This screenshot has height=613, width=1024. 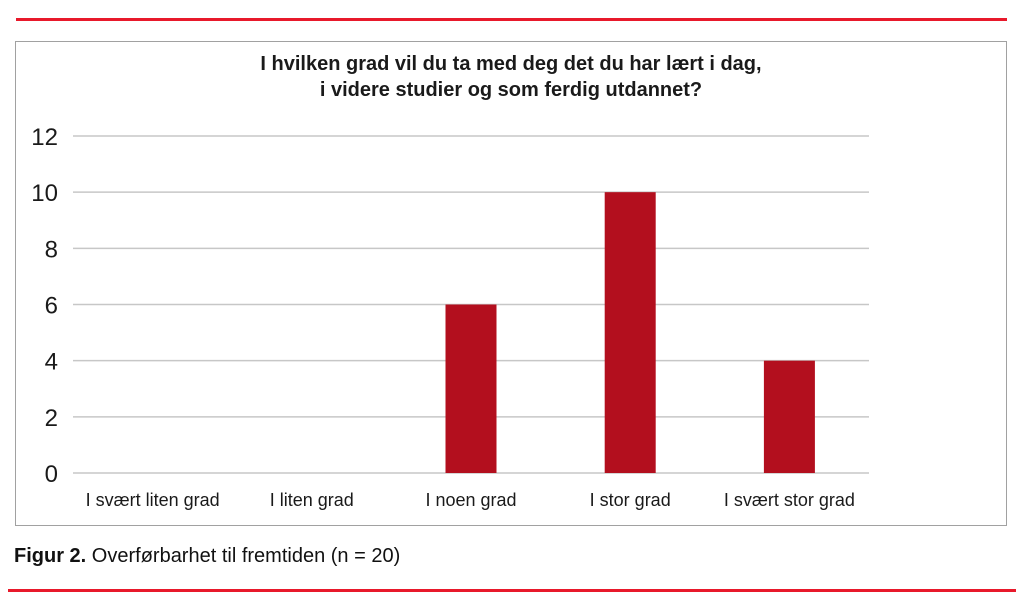 What do you see at coordinates (50, 556) in the screenshot?
I see `figure-caption-label: Figur 2.` at bounding box center [50, 556].